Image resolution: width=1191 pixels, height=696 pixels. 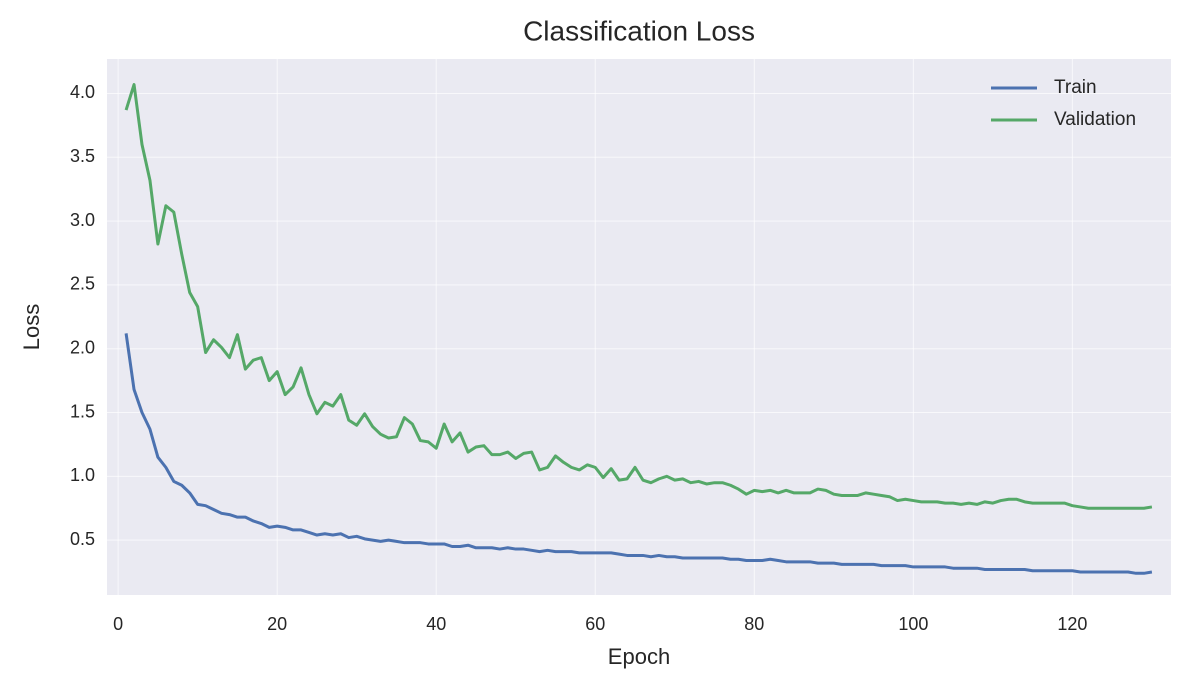 What do you see at coordinates (1095, 119) in the screenshot?
I see `legend-label: Validation` at bounding box center [1095, 119].